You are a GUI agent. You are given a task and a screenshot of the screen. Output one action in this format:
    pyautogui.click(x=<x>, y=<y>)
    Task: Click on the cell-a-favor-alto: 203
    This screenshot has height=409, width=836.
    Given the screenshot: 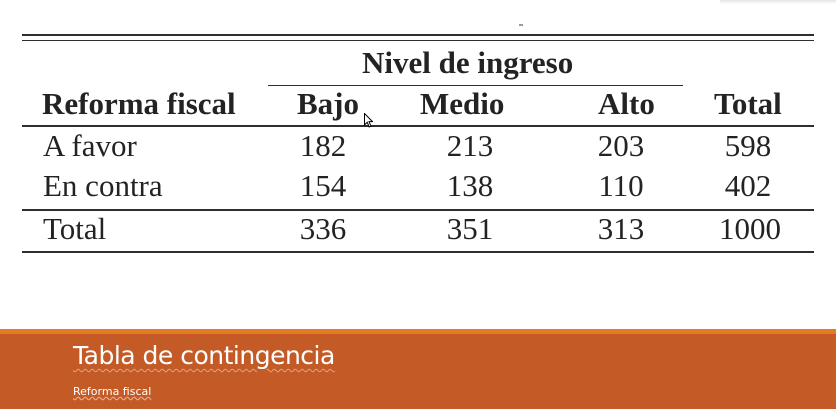 What is the action you would take?
    pyautogui.click(x=621, y=145)
    